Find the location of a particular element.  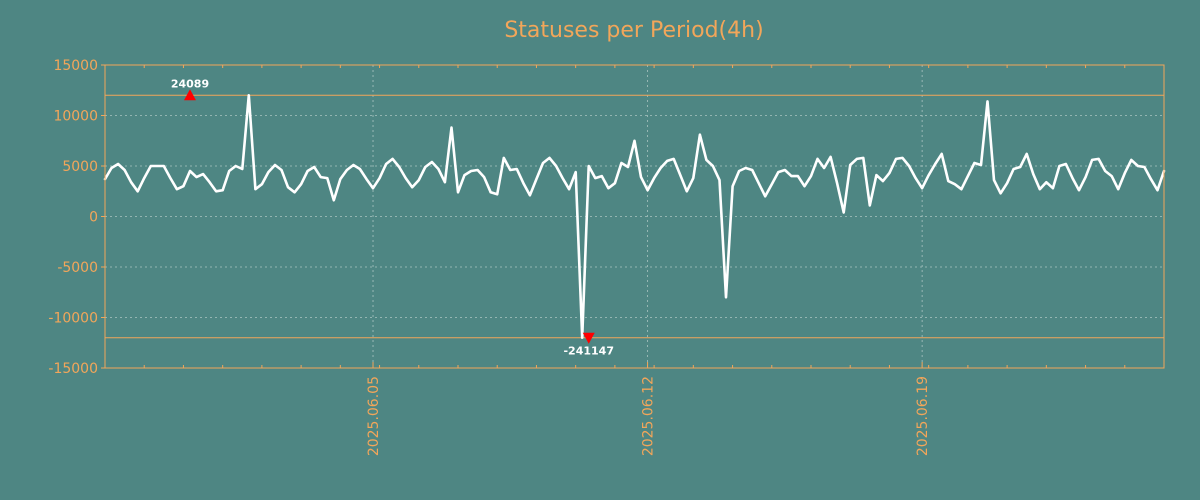

y-tick-label: 15000 is located at coordinates (75, 66).